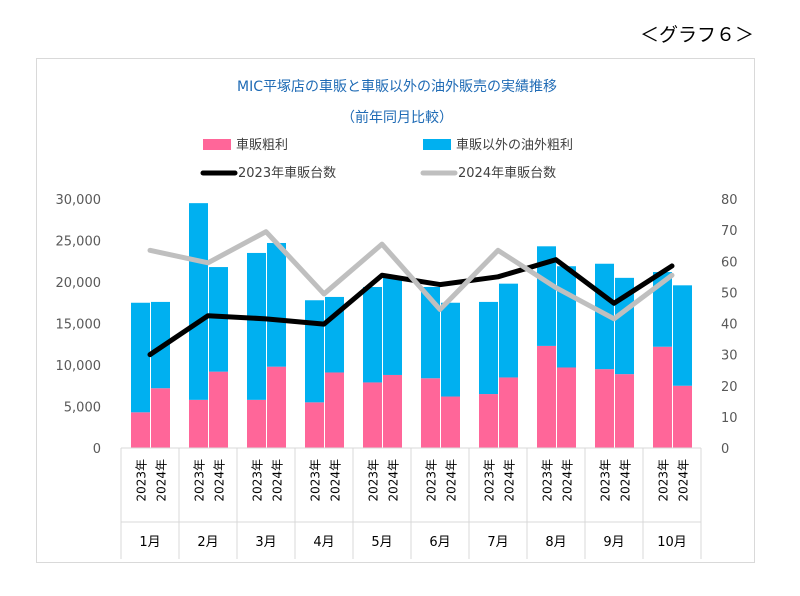 The width and height of the screenshot is (800, 596). I want to click on y-left-tick-label: 0, so click(97, 449).